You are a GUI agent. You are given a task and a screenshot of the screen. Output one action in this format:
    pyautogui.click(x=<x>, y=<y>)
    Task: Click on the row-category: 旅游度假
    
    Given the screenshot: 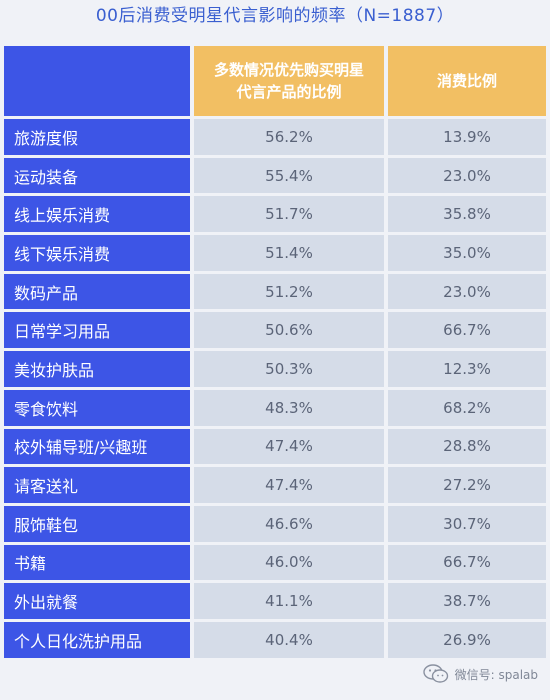 What is the action you would take?
    pyautogui.click(x=97, y=137)
    